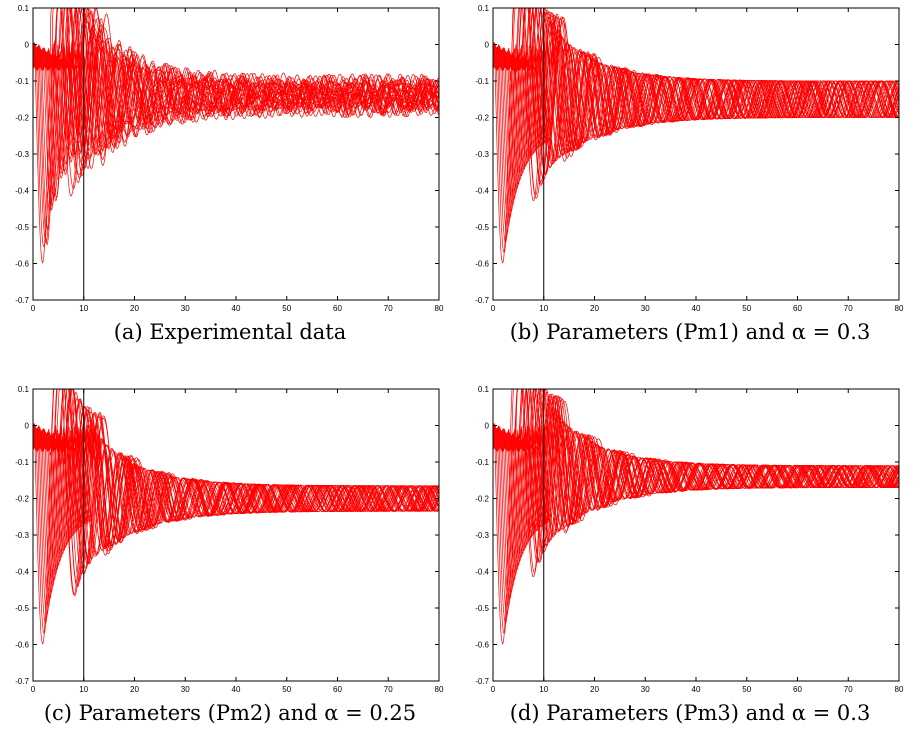 This screenshot has height=747, width=920. What do you see at coordinates (696, 689) in the screenshot?
I see `chart-d-xtick-label: 40` at bounding box center [696, 689].